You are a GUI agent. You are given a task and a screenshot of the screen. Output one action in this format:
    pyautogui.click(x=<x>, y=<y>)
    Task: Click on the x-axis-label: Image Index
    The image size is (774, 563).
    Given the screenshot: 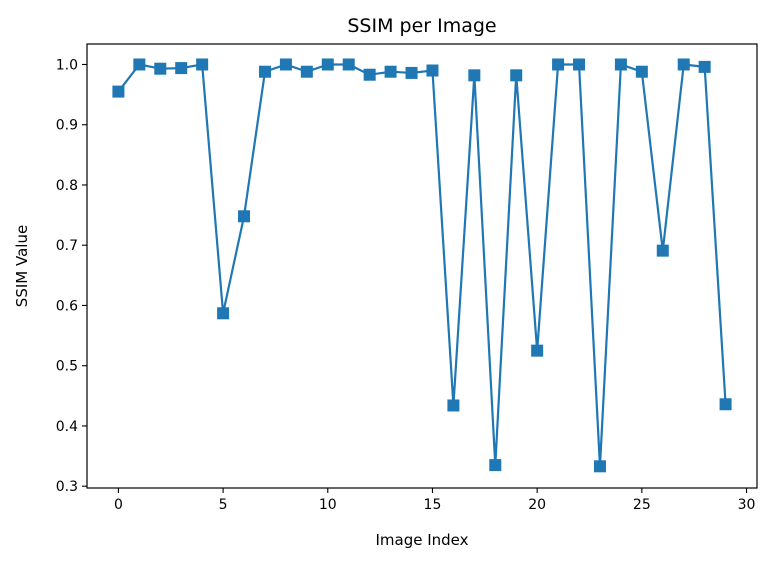 What is the action you would take?
    pyautogui.click(x=421, y=540)
    